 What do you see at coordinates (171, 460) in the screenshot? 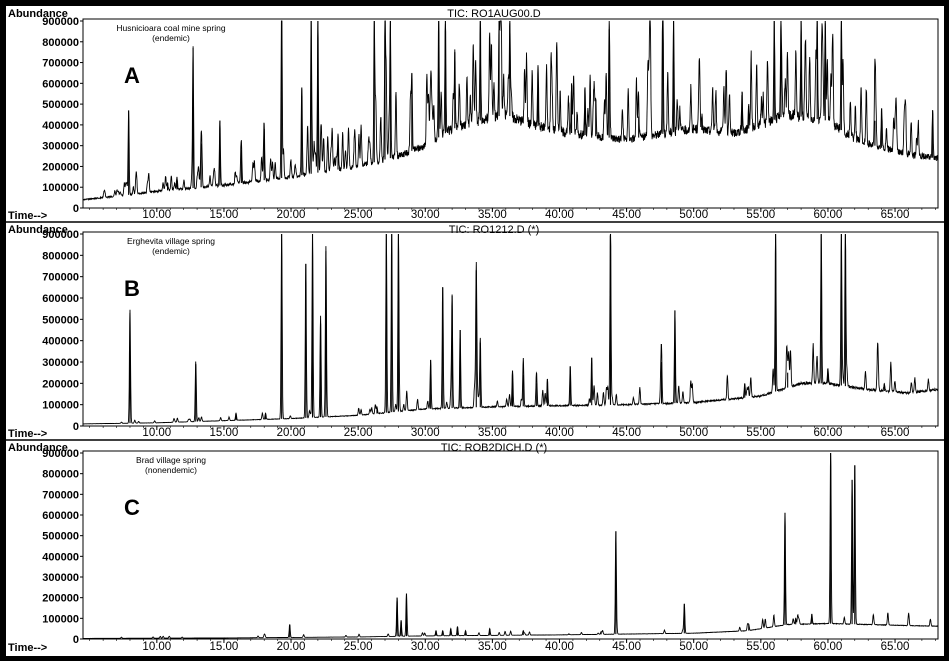
I see `sample-label: Brad village spring` at bounding box center [171, 460].